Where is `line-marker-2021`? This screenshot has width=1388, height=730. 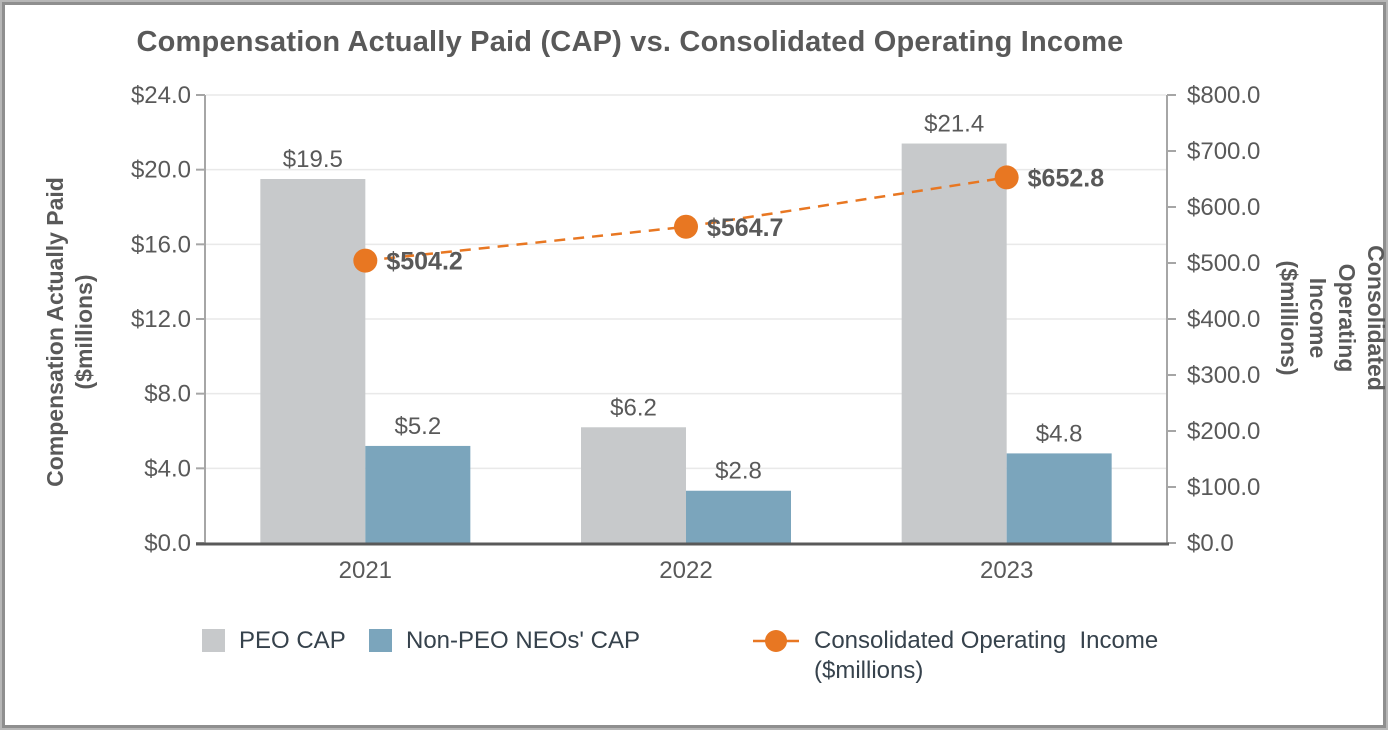
line-marker-2021 is located at coordinates (365, 260).